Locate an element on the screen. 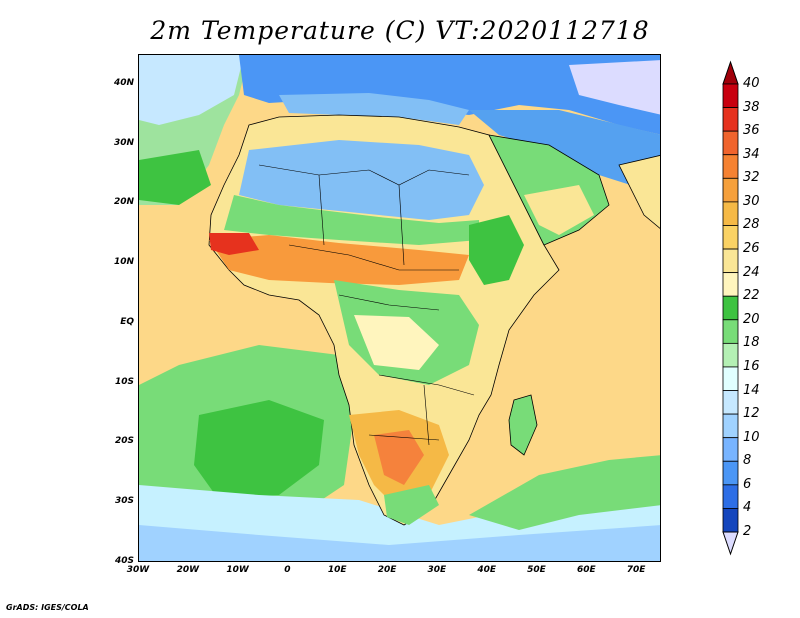 The image size is (800, 618). southern-ocean-blue is located at coordinates (399, 543).